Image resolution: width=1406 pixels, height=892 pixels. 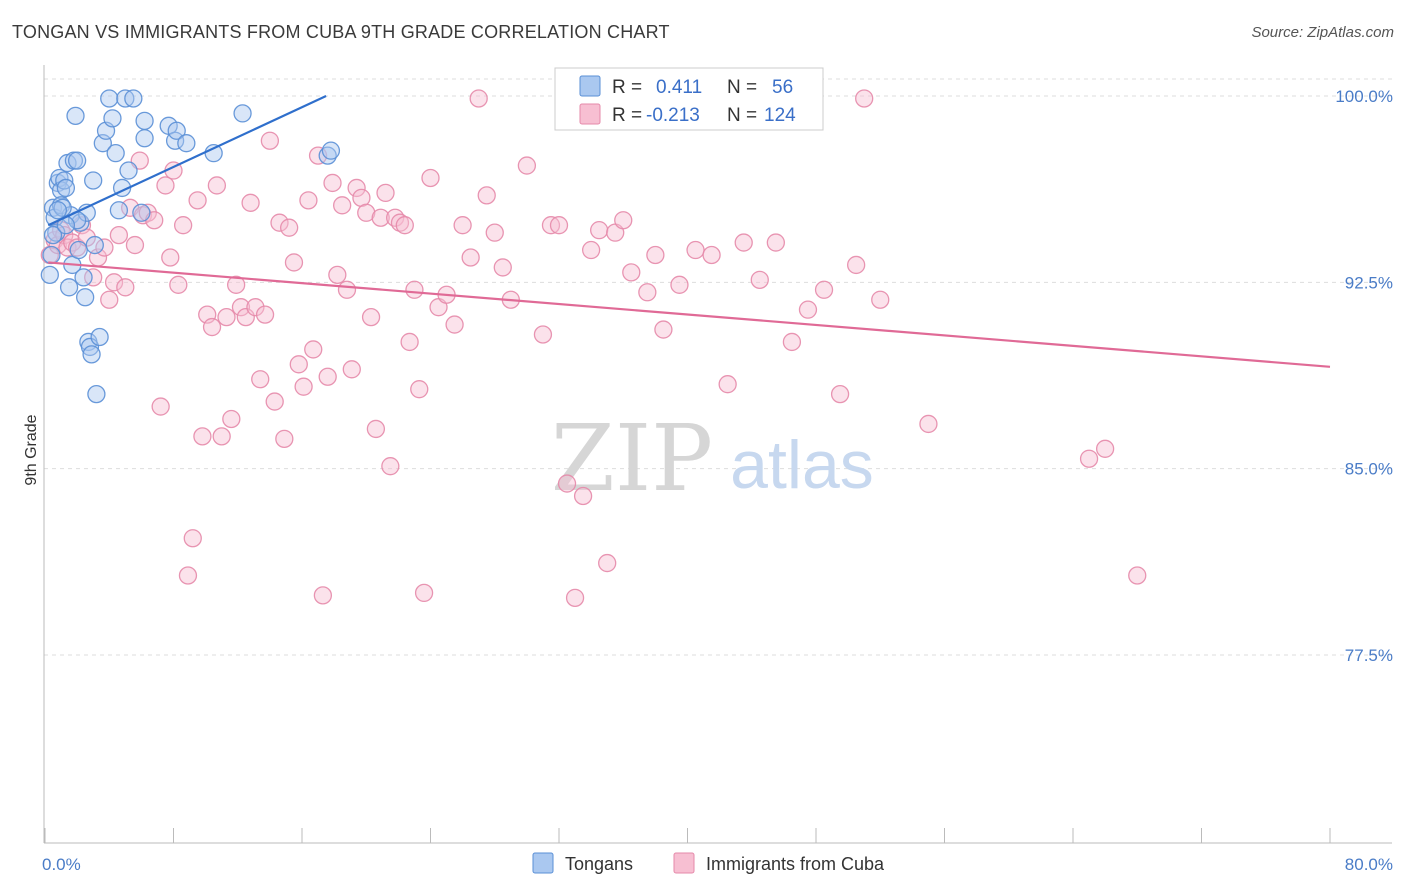 I want to click on x-tick-label: 0.0%, so click(x=61, y=864).